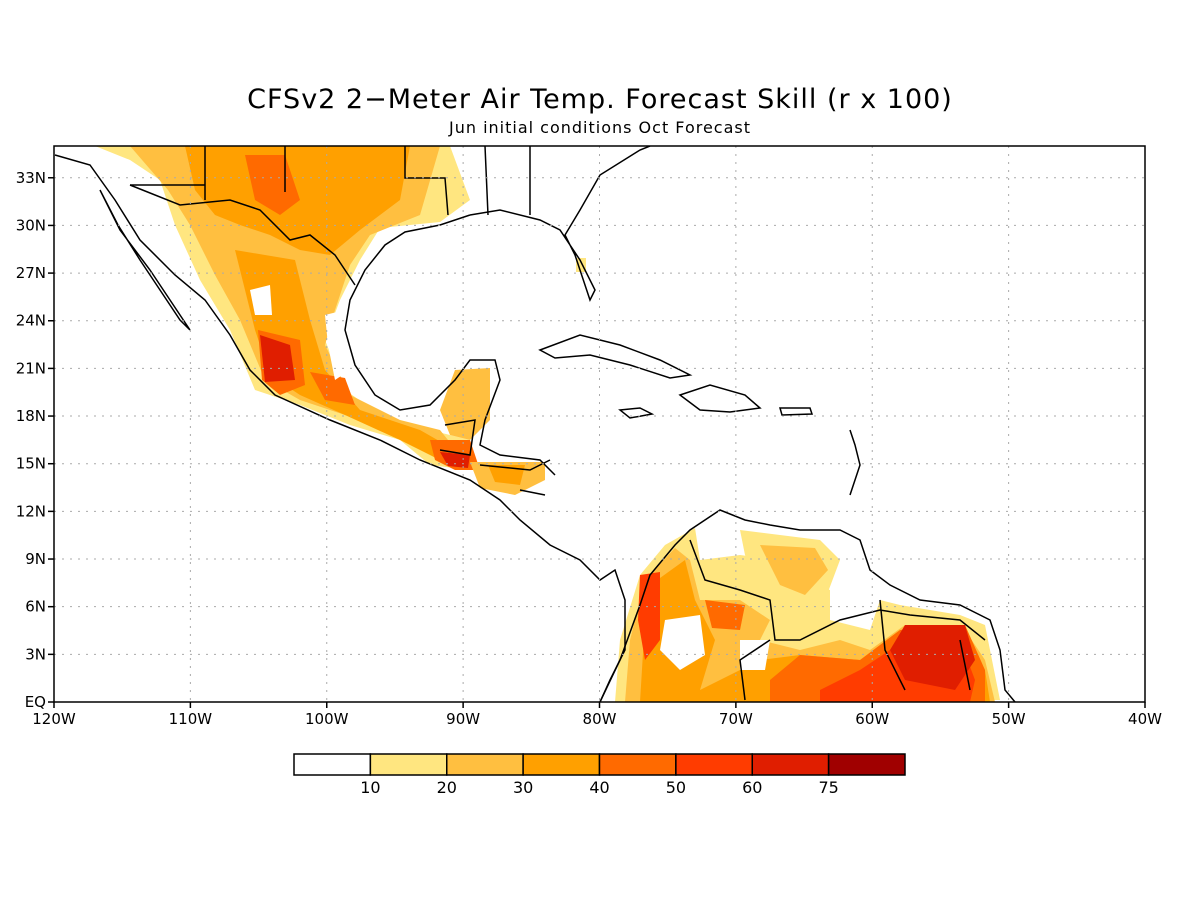  What do you see at coordinates (1145, 719) in the screenshot?
I see `tick-label-lon-8: 40W` at bounding box center [1145, 719].